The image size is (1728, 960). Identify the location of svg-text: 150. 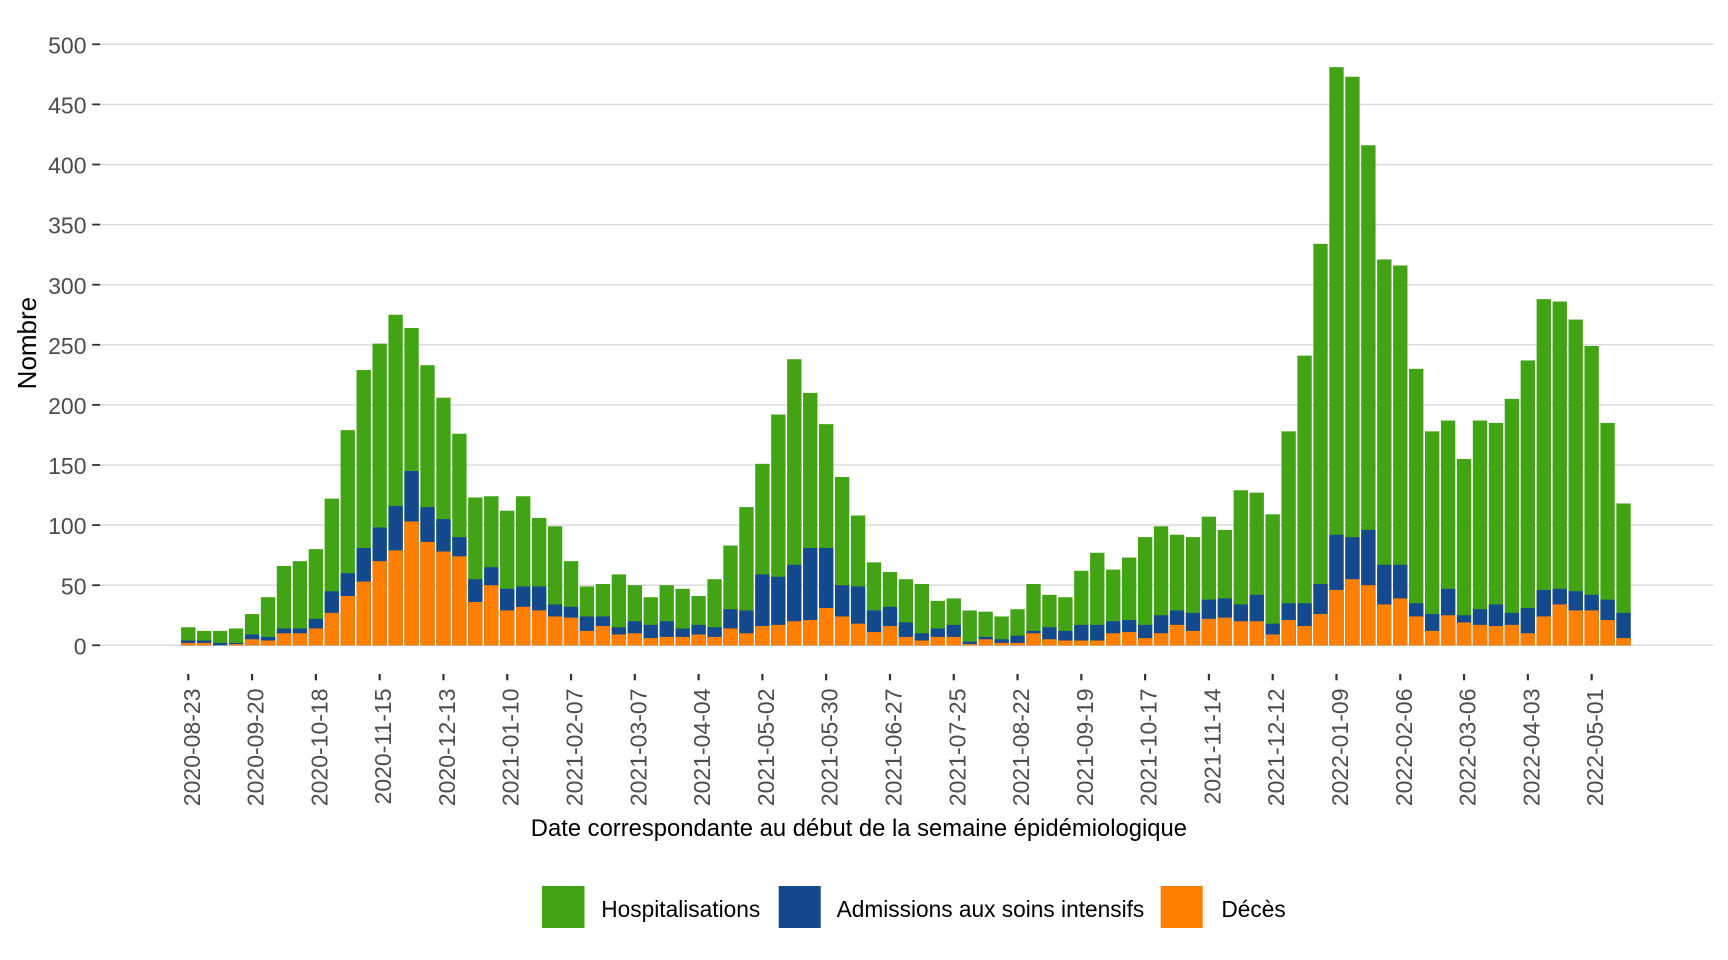
(67, 466).